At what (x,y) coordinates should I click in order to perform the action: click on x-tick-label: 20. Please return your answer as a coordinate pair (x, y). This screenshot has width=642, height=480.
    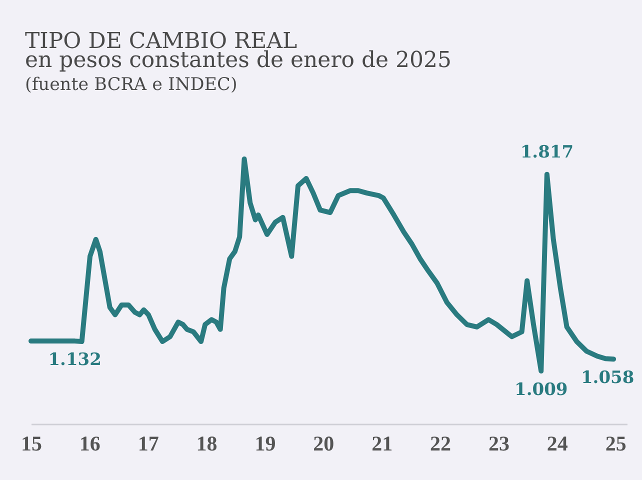
    Looking at the image, I should click on (323, 444).